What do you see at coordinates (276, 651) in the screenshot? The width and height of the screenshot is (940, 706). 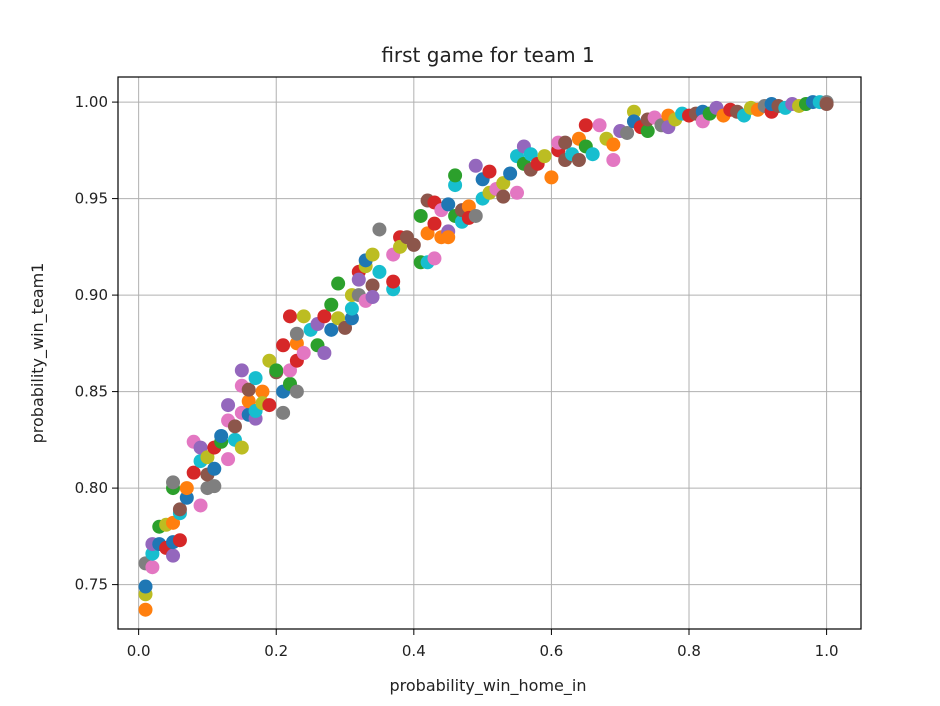 I see `x-tick-label: 0.2` at bounding box center [276, 651].